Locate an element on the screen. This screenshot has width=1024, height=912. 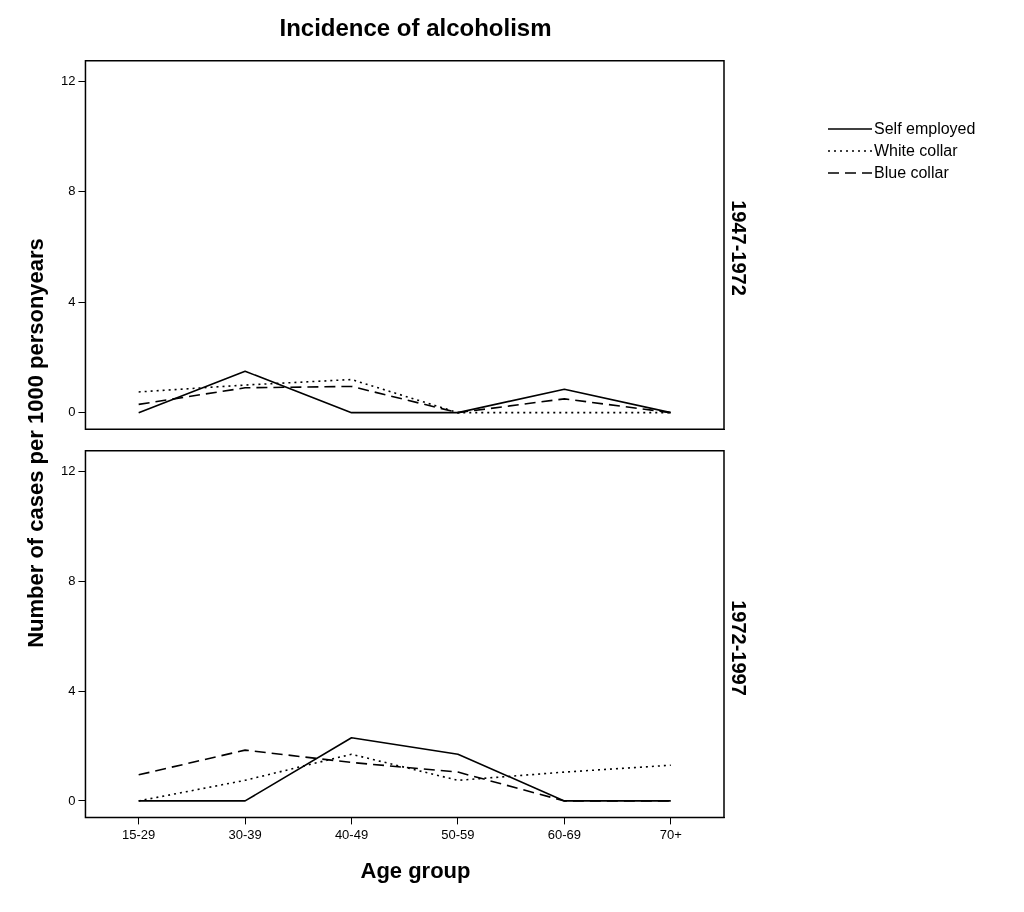
x-tick-label: 15-29 is located at coordinates (139, 834).